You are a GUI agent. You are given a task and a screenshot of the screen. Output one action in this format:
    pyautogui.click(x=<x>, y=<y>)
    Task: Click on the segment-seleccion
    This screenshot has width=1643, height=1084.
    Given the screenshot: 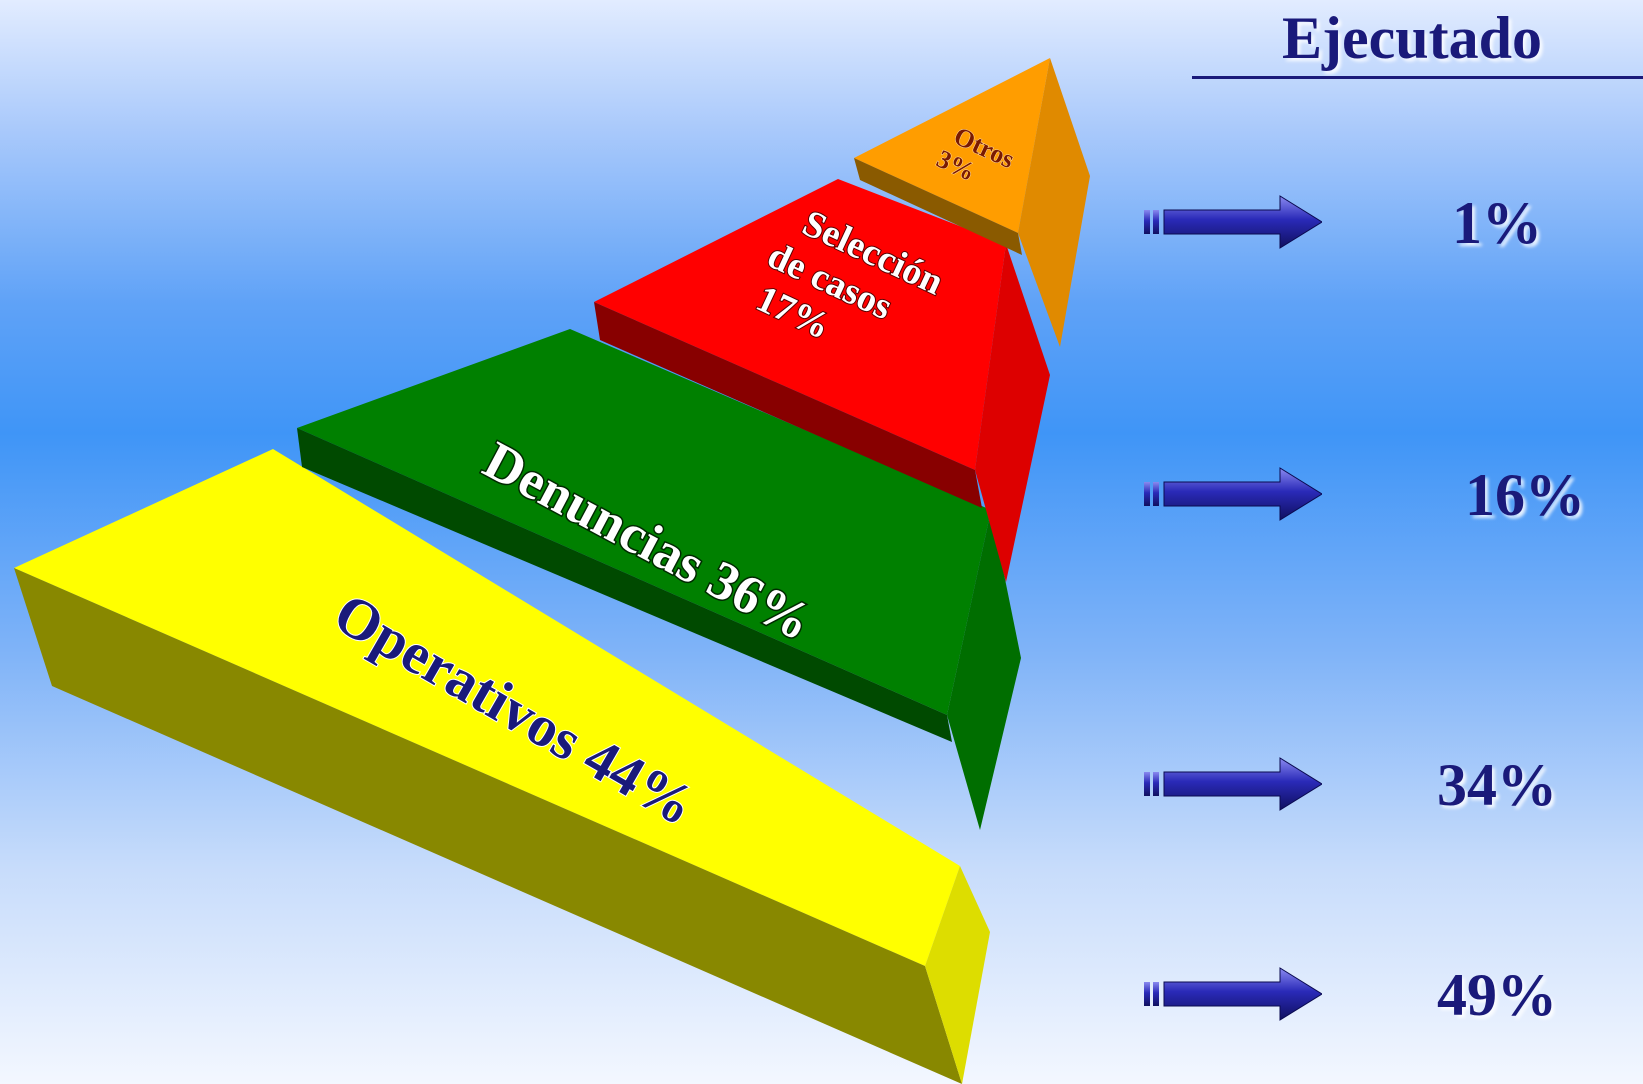 What is the action you would take?
    pyautogui.click(x=822, y=380)
    